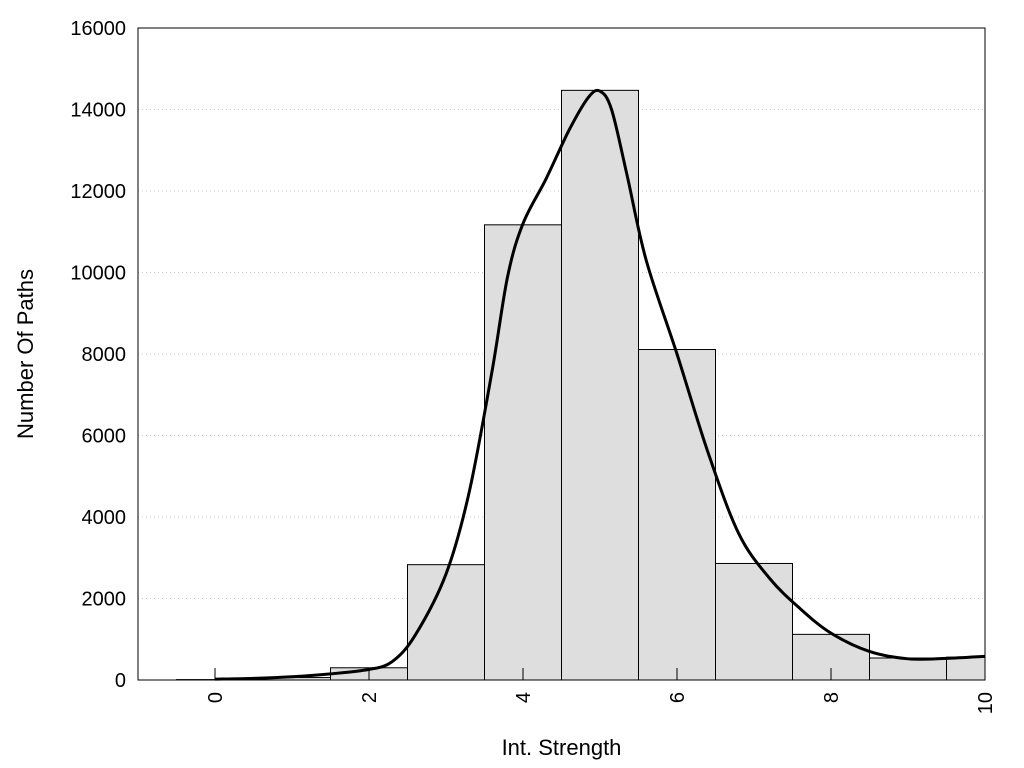 The image size is (1024, 768). I want to click on y-tick-label: 2000, so click(104, 600).